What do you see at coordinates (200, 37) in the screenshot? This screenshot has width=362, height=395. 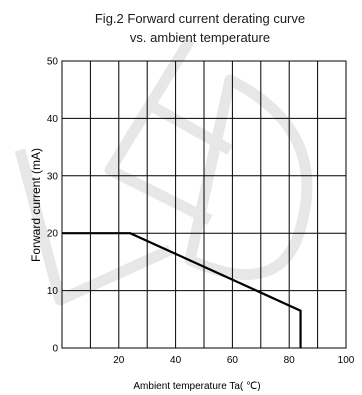 I see `chart-subtitle: vs. ambient temperature` at bounding box center [200, 37].